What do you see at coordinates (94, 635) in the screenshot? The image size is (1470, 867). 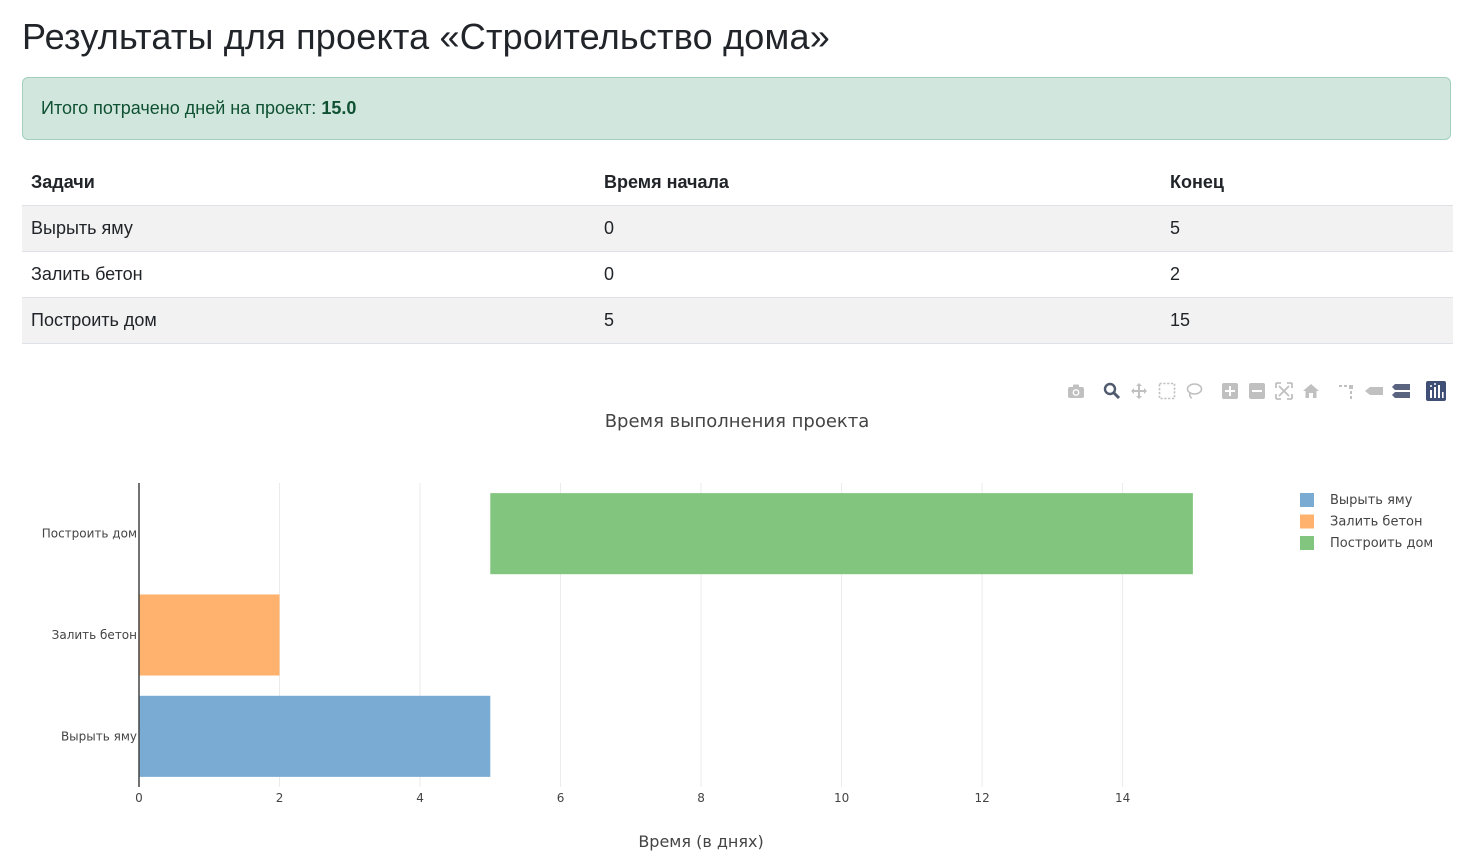 I see `y-tick-label: Залить бетон` at bounding box center [94, 635].